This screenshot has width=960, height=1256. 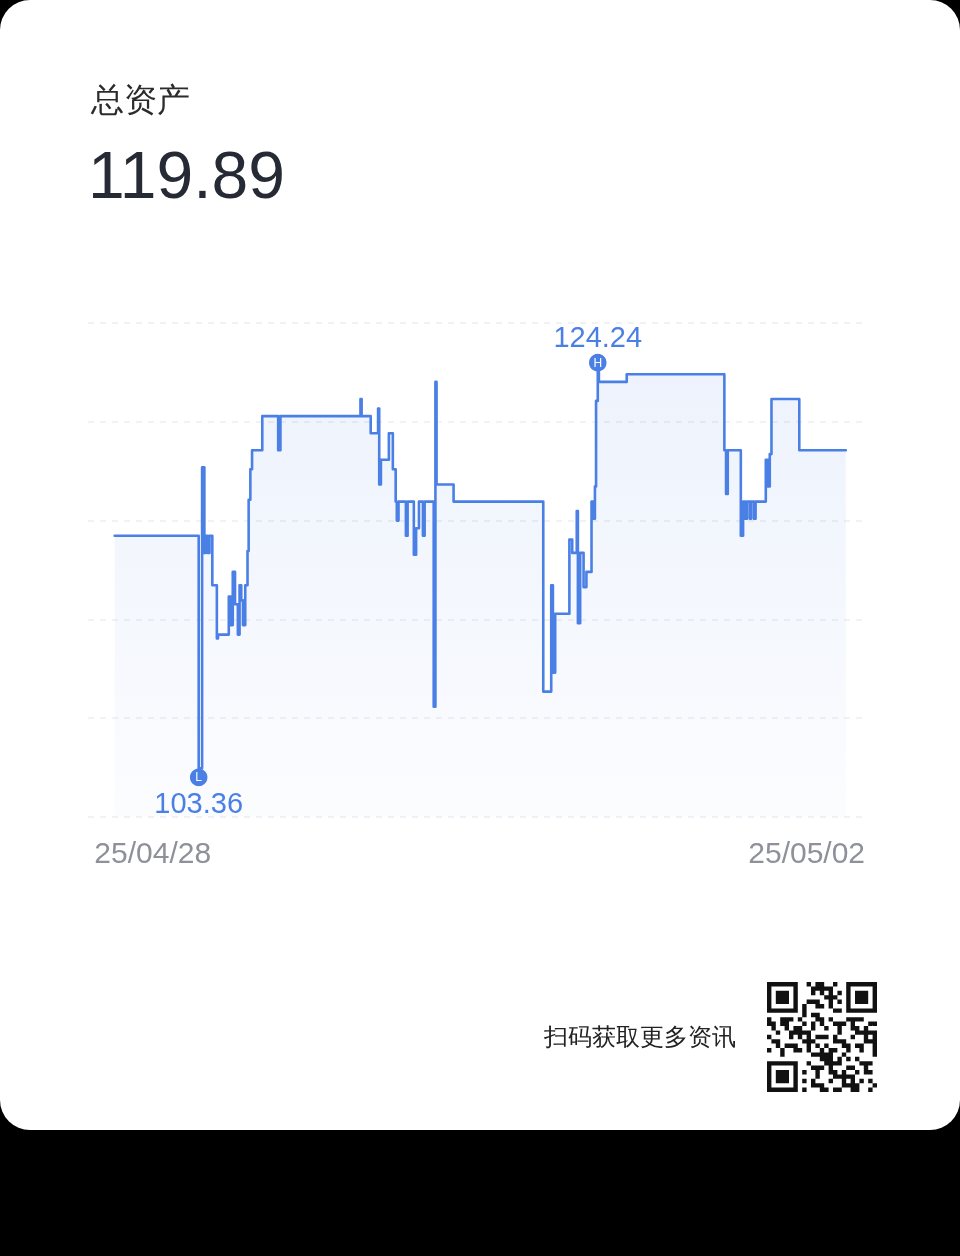 What do you see at coordinates (199, 802) in the screenshot?
I see `data-label: 103.36` at bounding box center [199, 802].